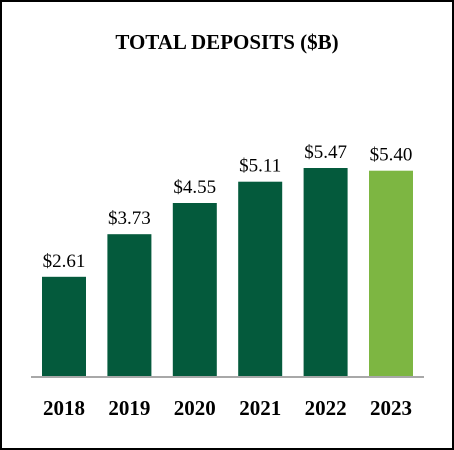 The image size is (454, 450). What do you see at coordinates (64, 326) in the screenshot?
I see `bar-2018` at bounding box center [64, 326].